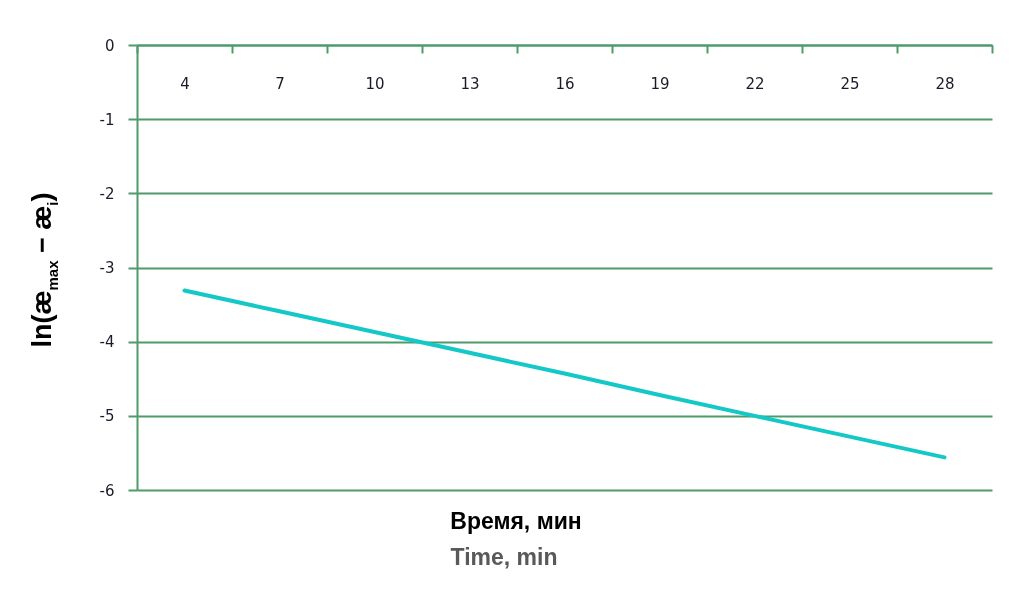 The width and height of the screenshot is (1028, 598). I want to click on x-tick-label: 4, so click(185, 83).